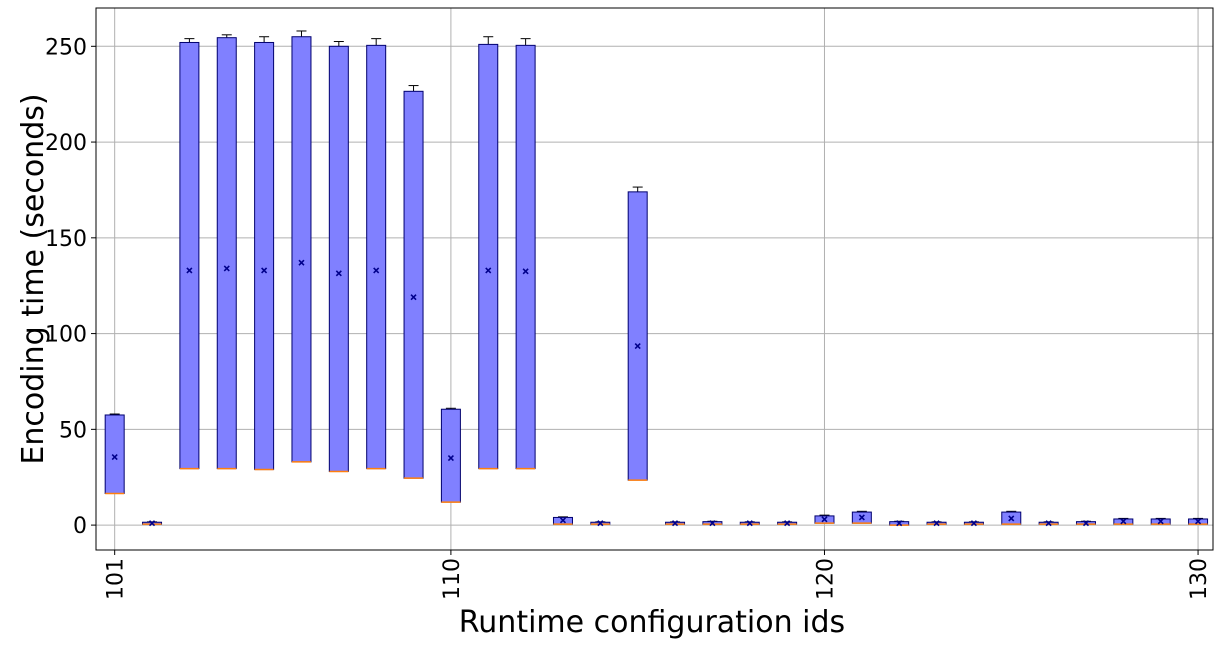 This screenshot has height=645, width=1218. I want to click on y-tick-label: 50, so click(73, 430).